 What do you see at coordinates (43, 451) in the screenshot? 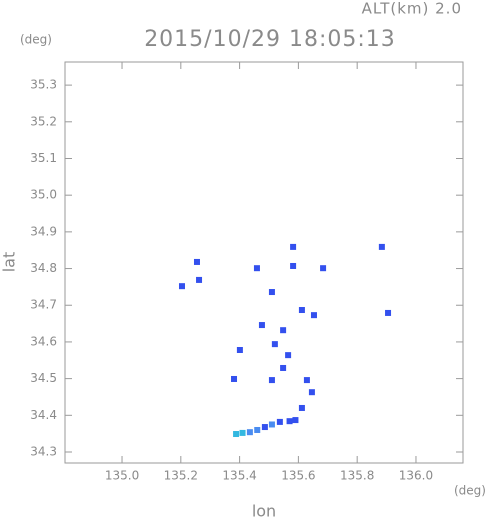
I see `y-tick-label: 34.3` at bounding box center [43, 451].